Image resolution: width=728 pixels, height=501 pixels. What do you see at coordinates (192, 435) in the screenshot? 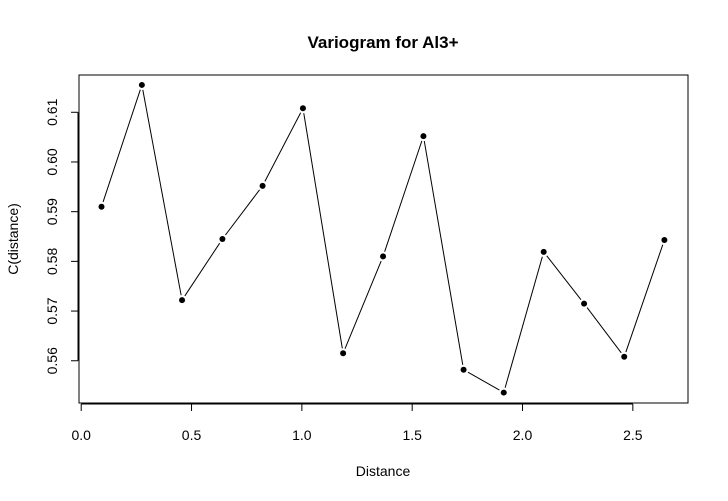
I see `x-tick-label: 0.5` at bounding box center [192, 435].